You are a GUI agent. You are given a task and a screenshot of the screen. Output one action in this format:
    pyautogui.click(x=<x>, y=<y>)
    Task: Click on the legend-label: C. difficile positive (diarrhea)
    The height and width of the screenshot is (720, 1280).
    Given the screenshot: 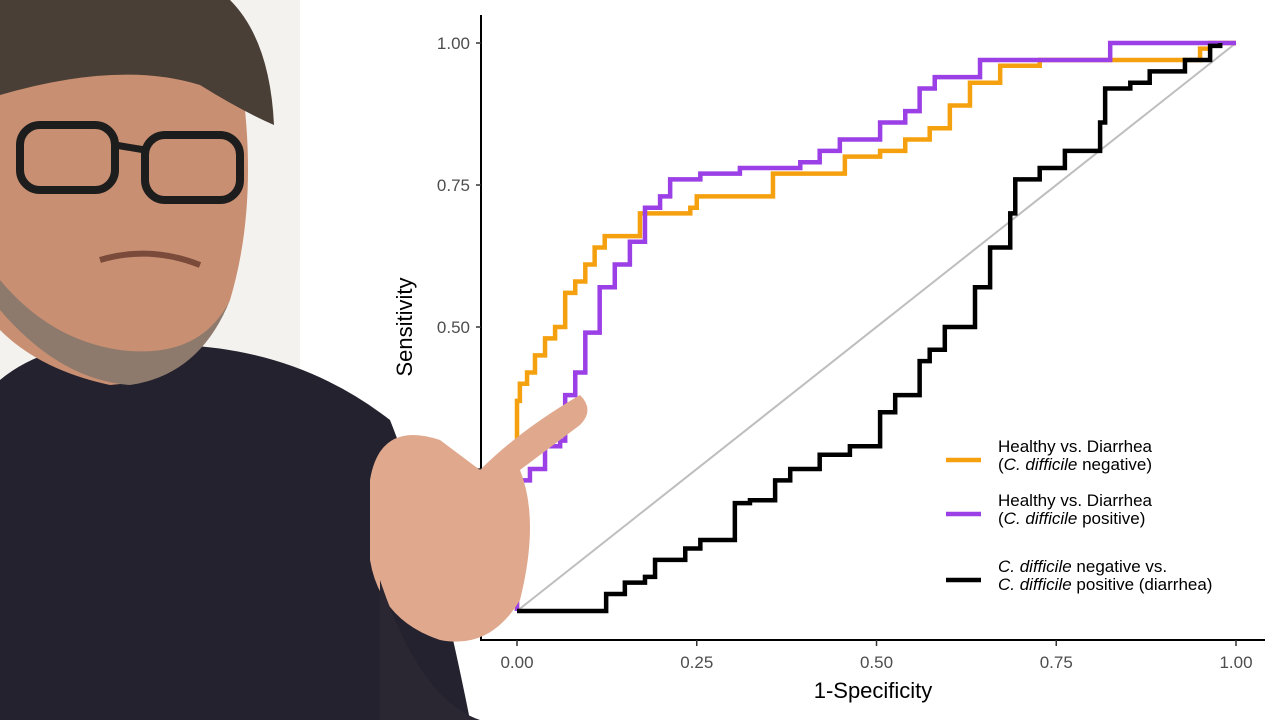 What is the action you would take?
    pyautogui.click(x=1105, y=584)
    